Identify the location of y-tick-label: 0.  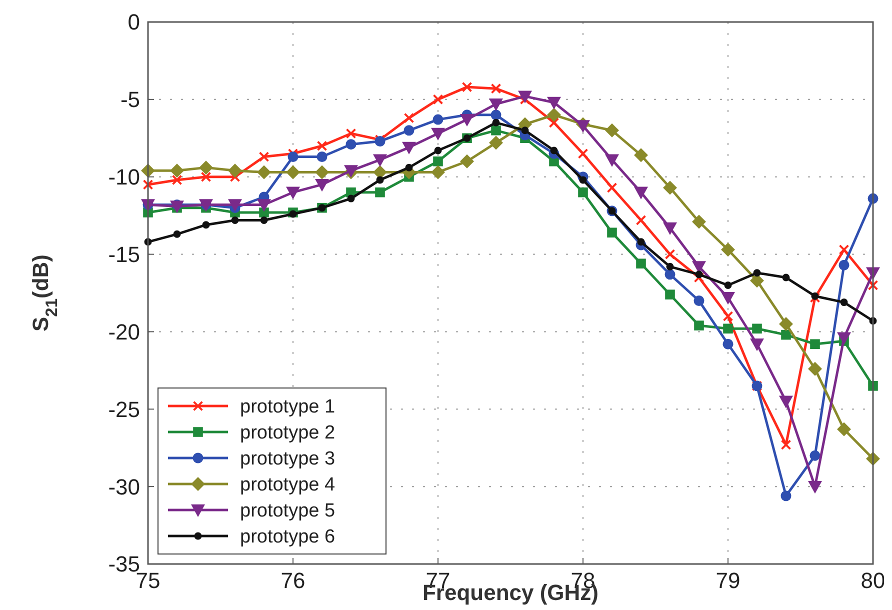
(134, 22).